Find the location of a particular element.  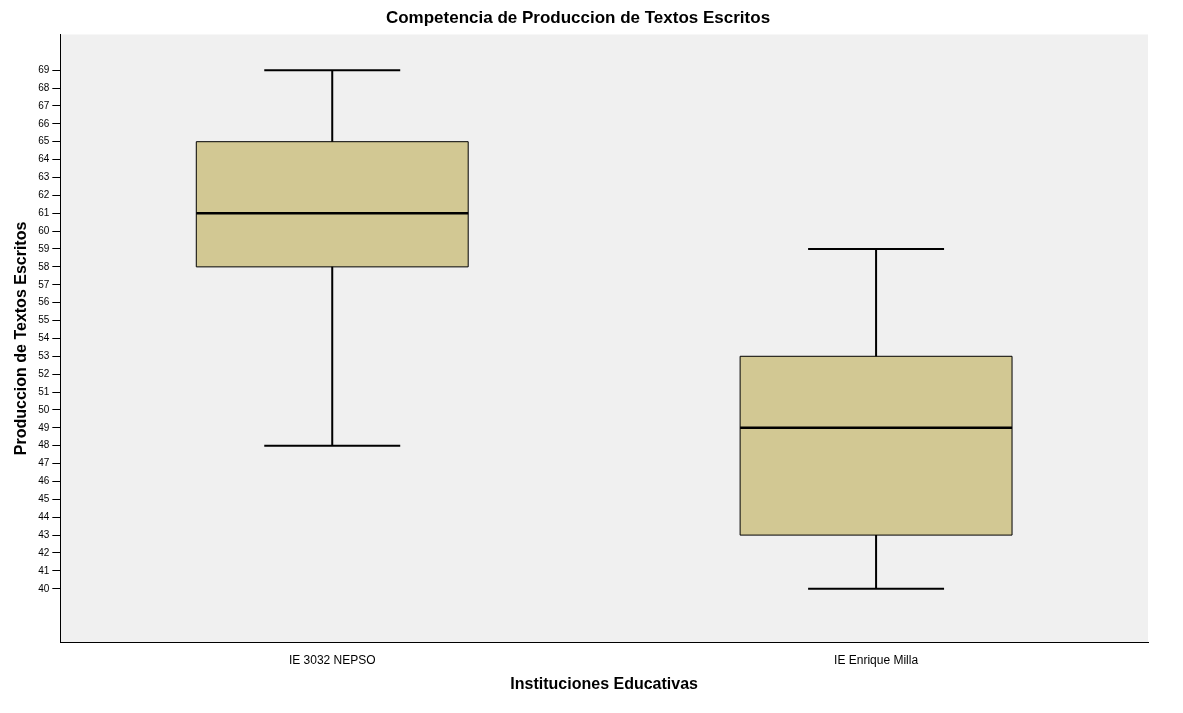

y-tick-label: 65 is located at coordinates (44, 141).